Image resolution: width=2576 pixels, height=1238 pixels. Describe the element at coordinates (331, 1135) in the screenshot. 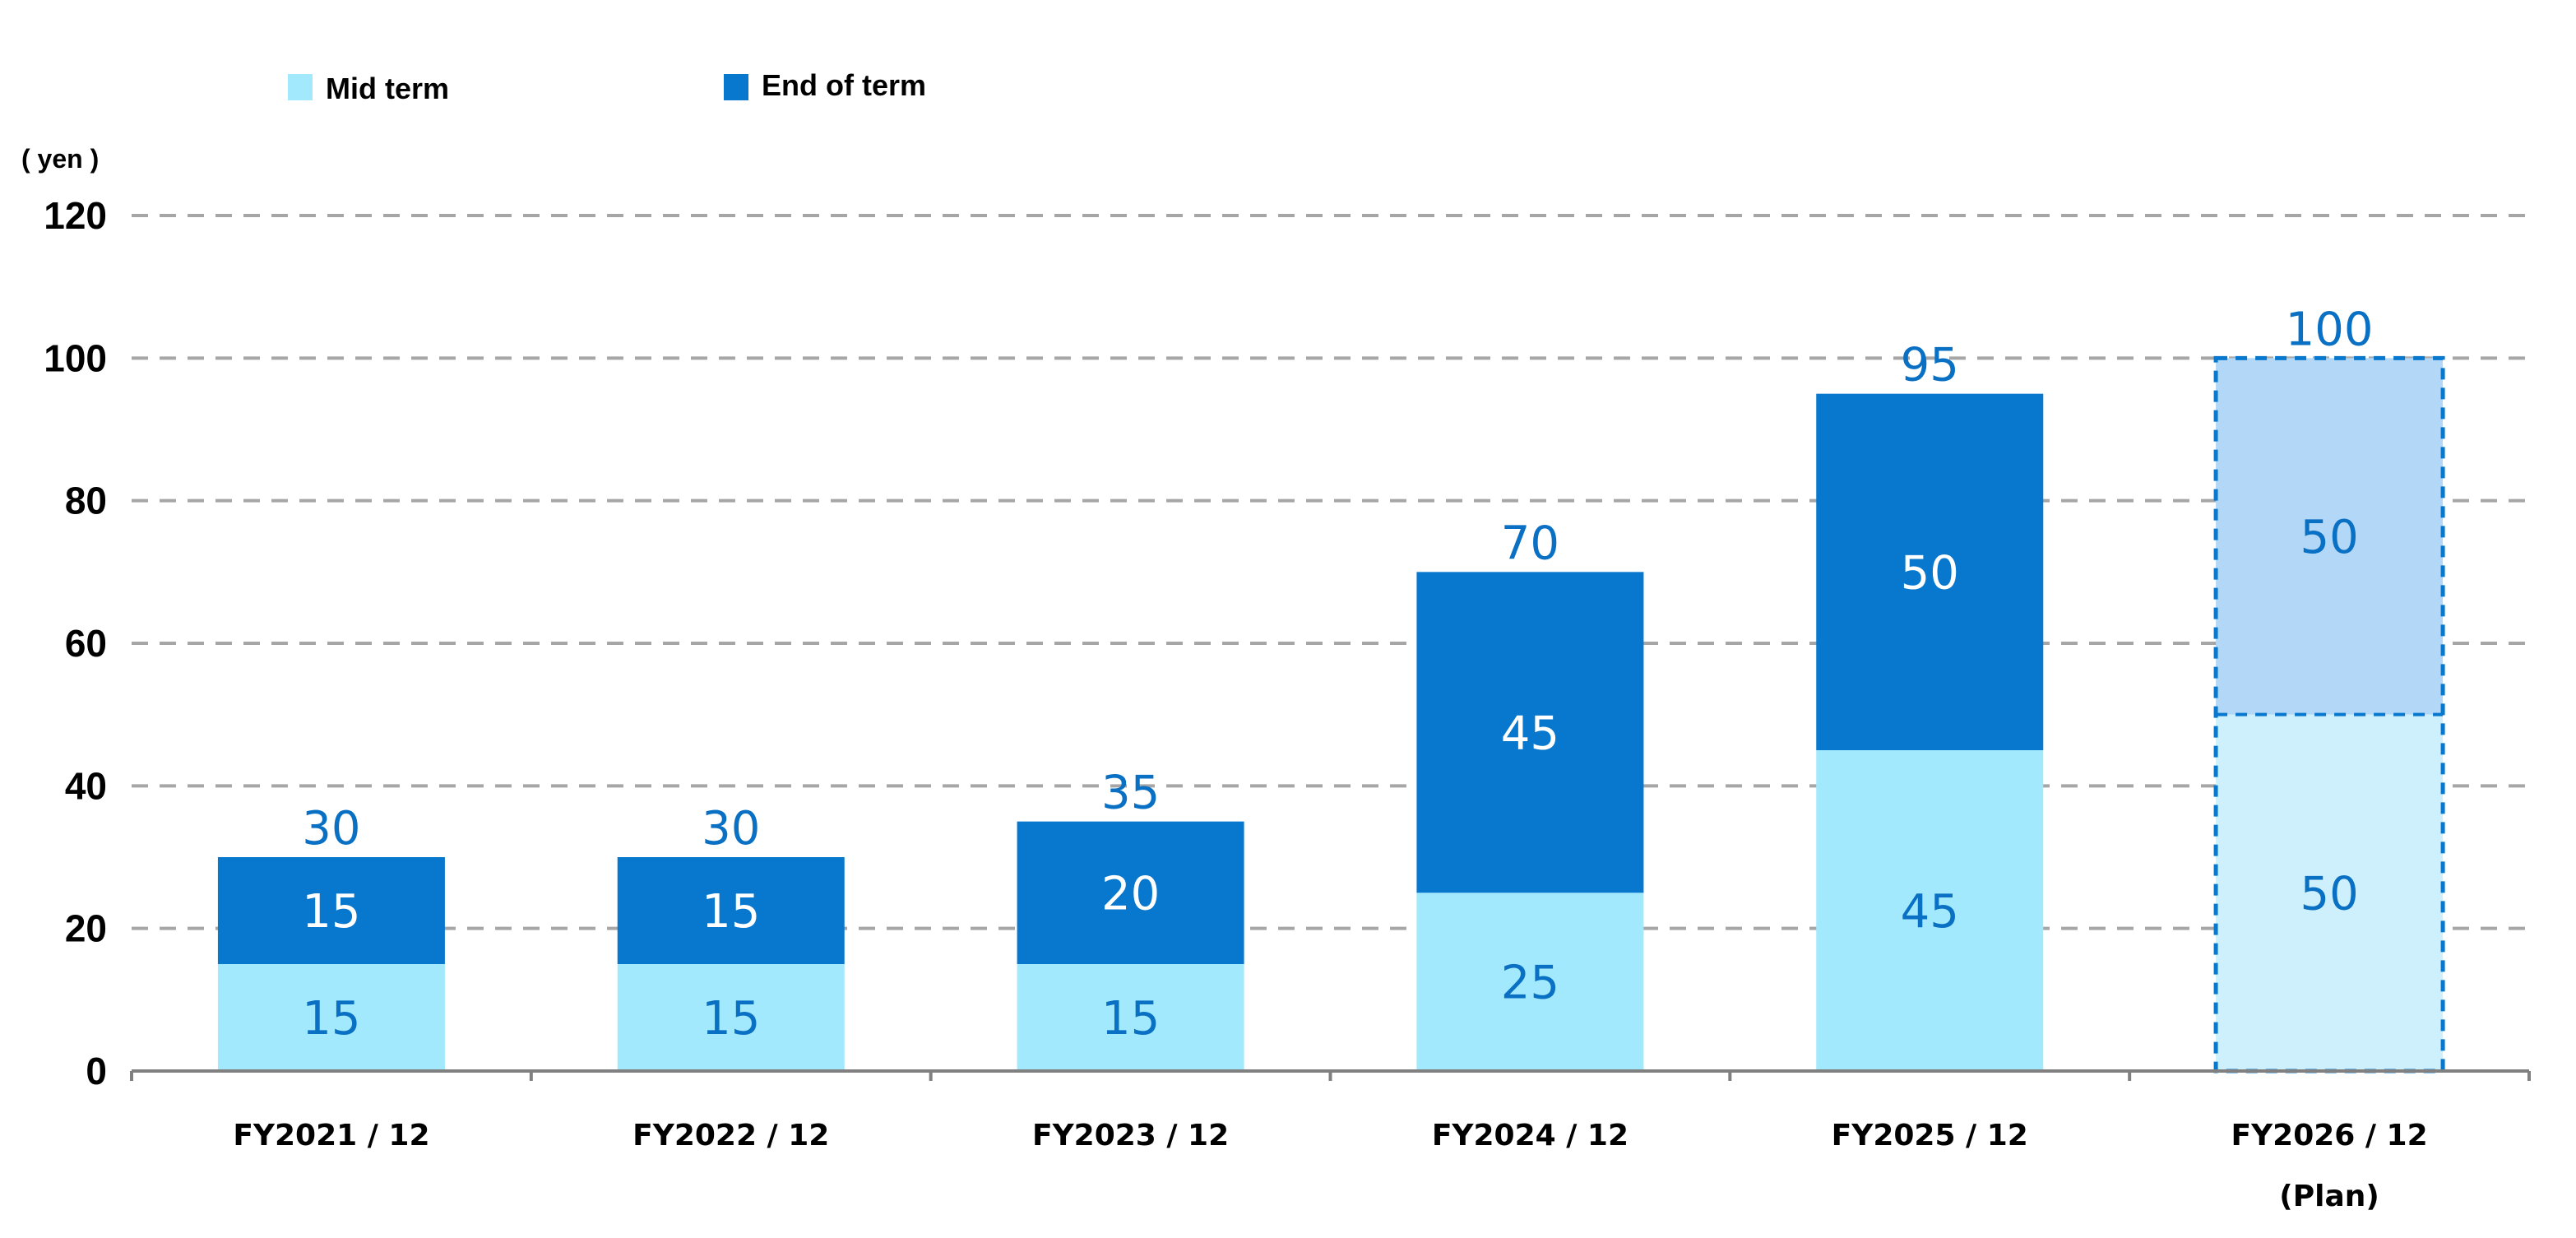

I see `x-tick-label: FY2021 / 12` at that location.